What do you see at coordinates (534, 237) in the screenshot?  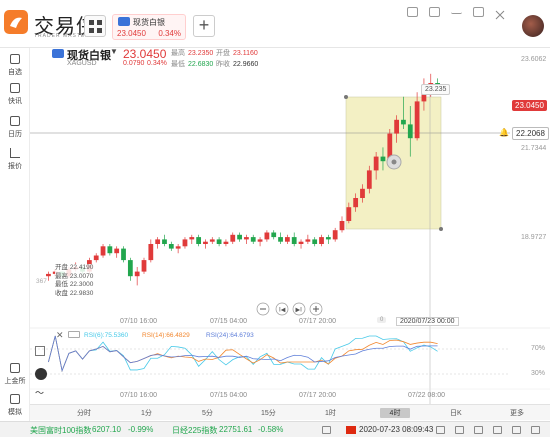 I see `axis-label-low: 18.9727` at bounding box center [534, 237].